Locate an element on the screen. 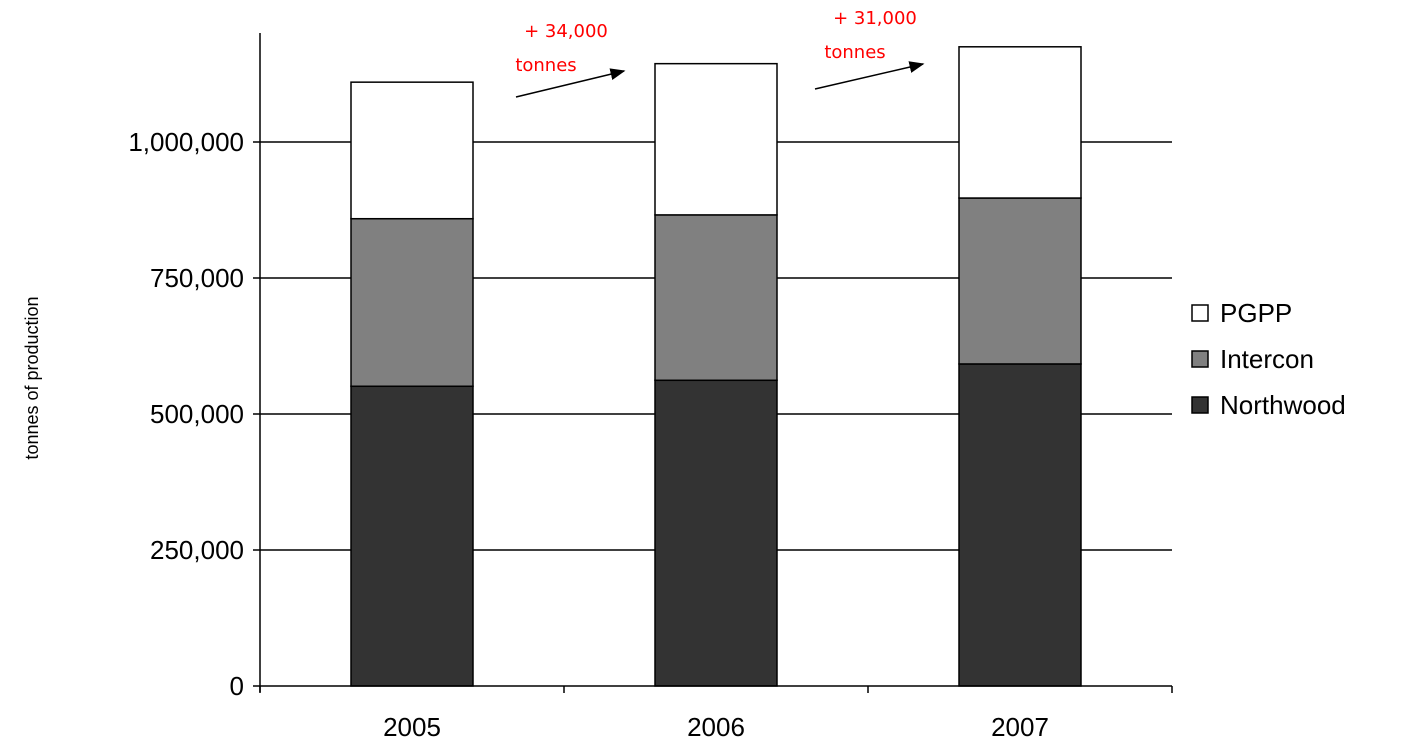 This screenshot has height=745, width=1423. y-tick-label: 0 is located at coordinates (237, 686).